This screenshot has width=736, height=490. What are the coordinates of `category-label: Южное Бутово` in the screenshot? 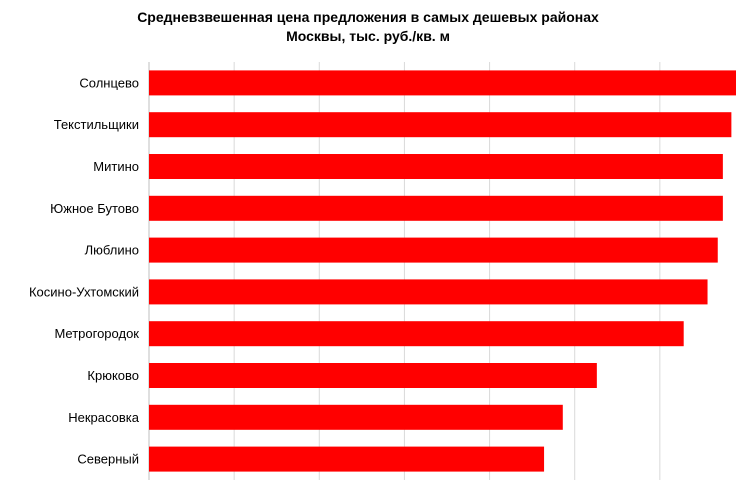 It's located at (94, 208).